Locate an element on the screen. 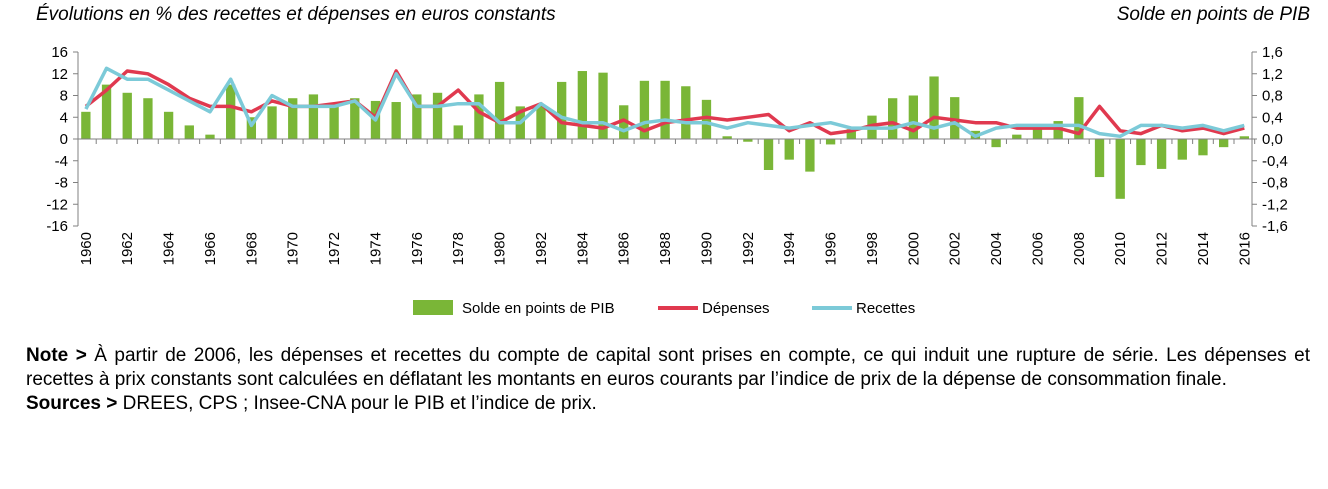 The width and height of the screenshot is (1328, 489). legend-label-recettes: Recettes is located at coordinates (885, 308).